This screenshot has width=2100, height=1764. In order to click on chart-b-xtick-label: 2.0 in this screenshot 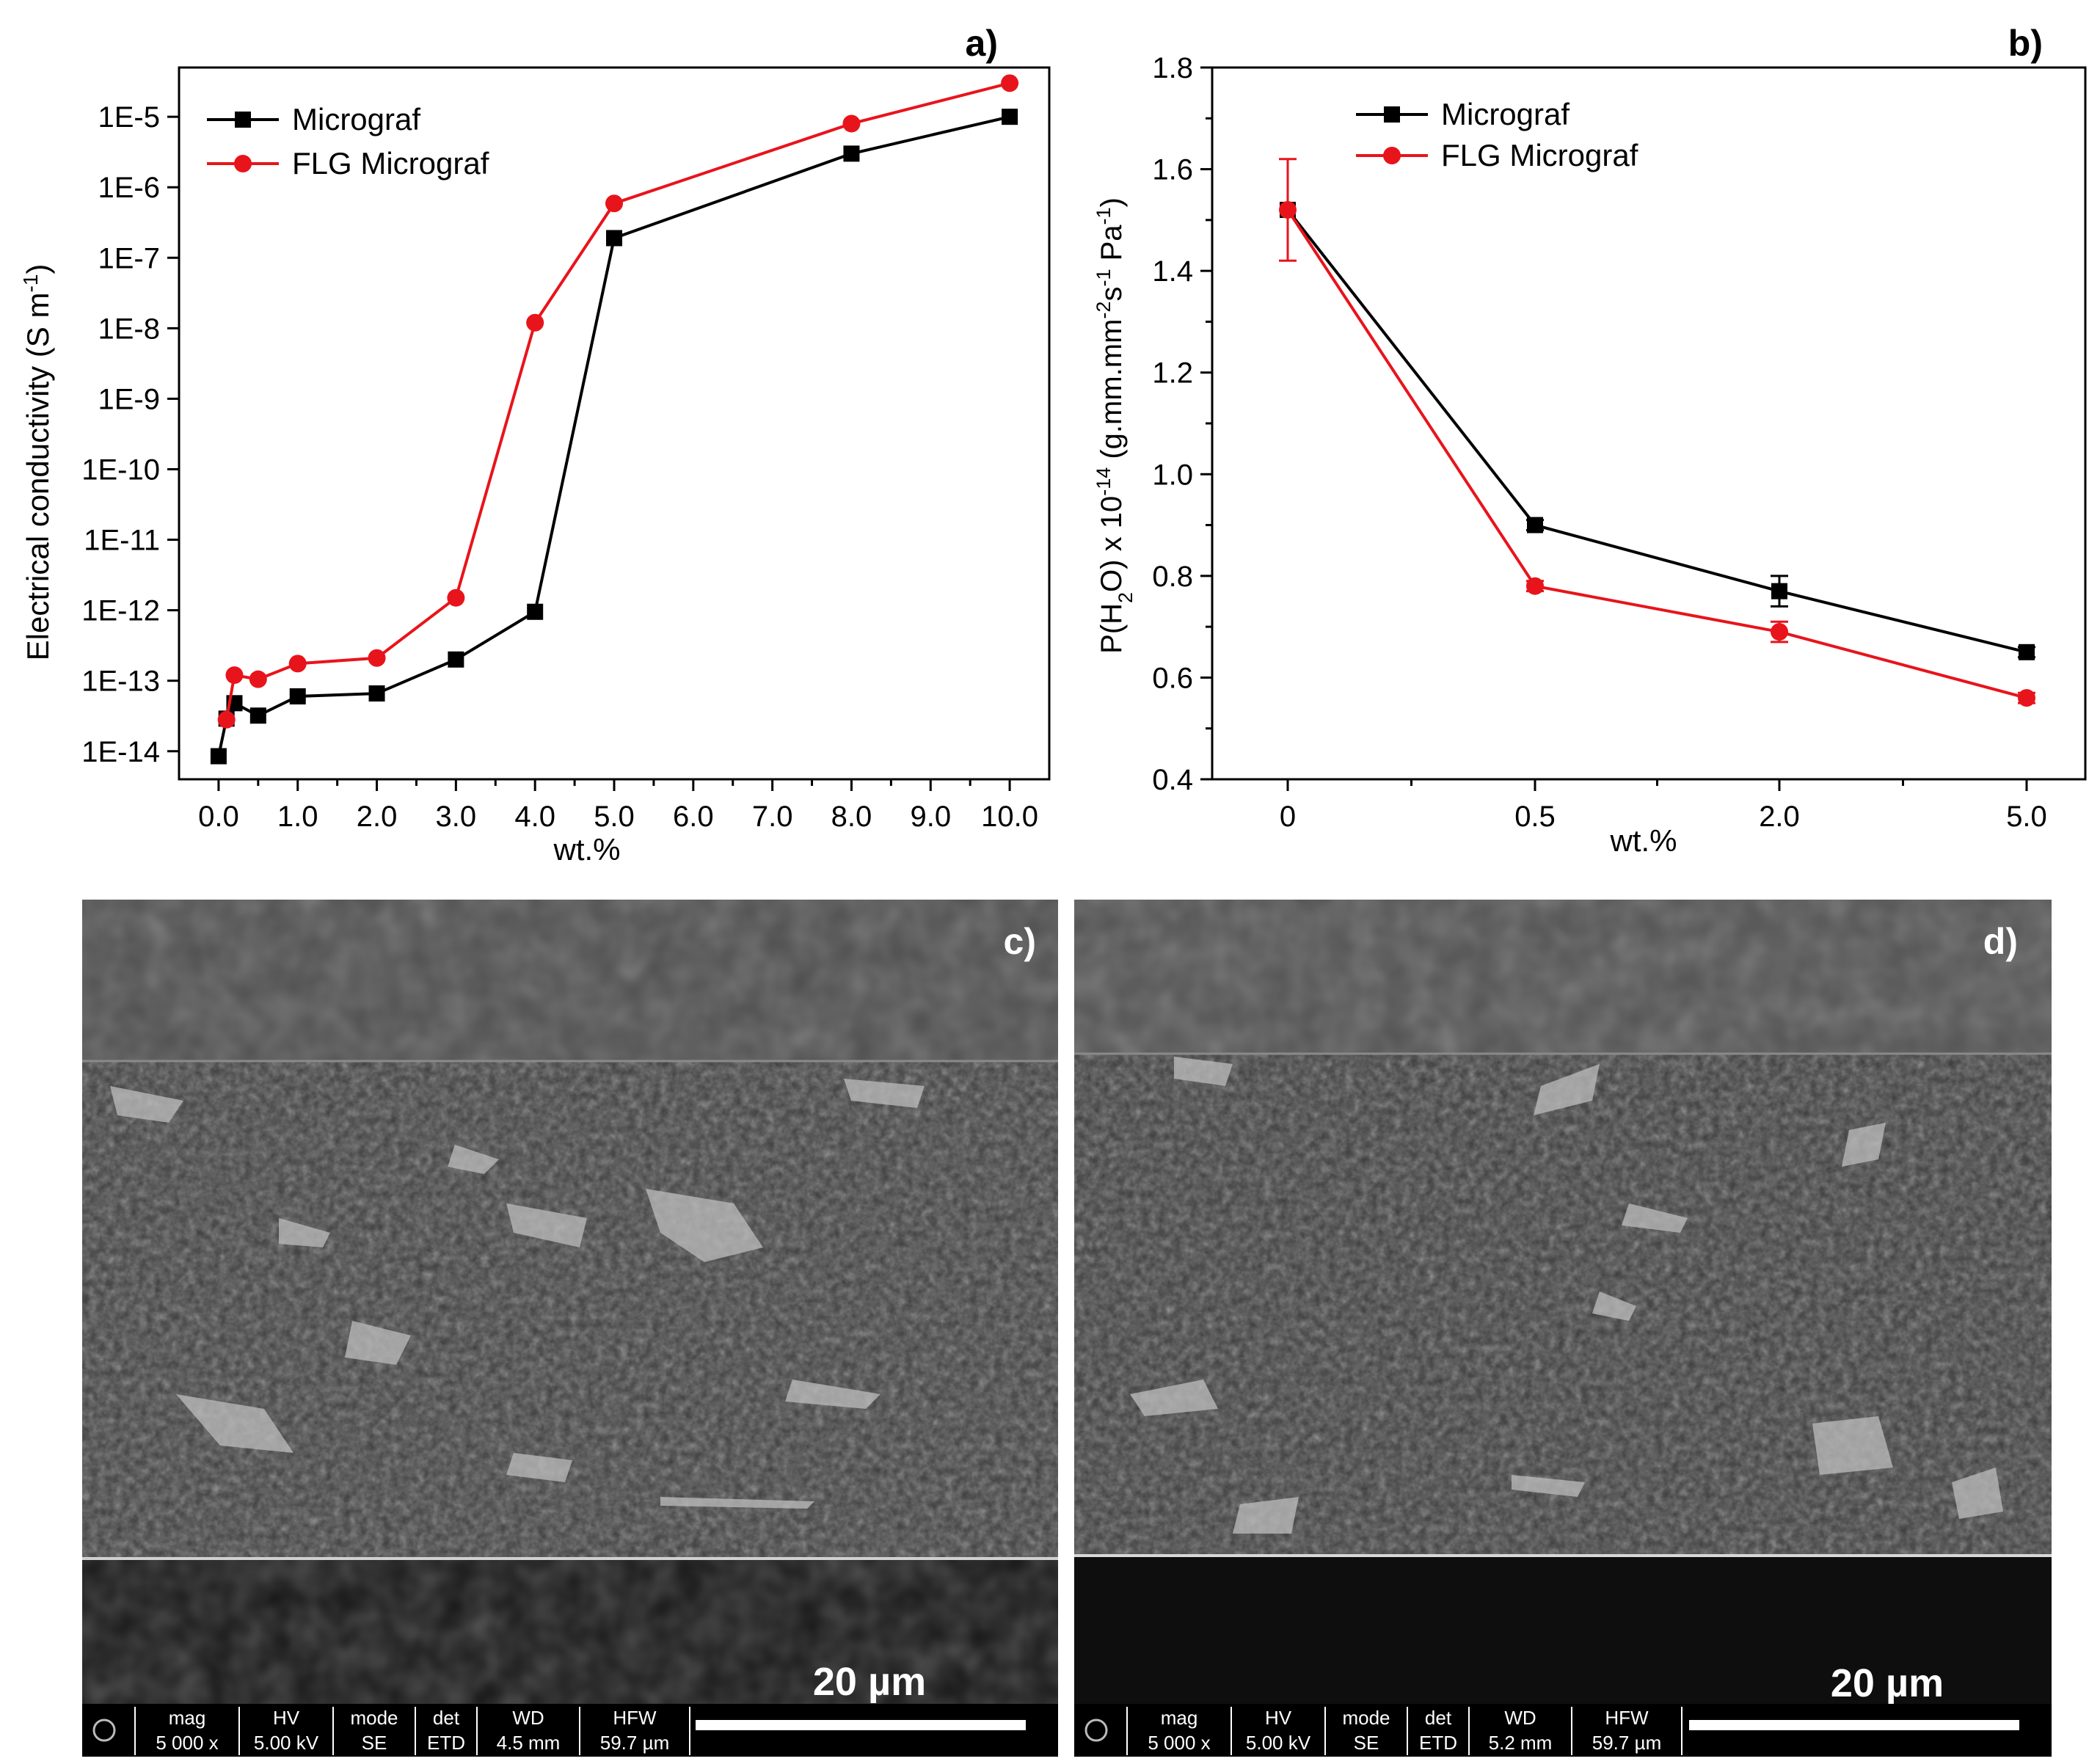, I will do `click(1779, 817)`.